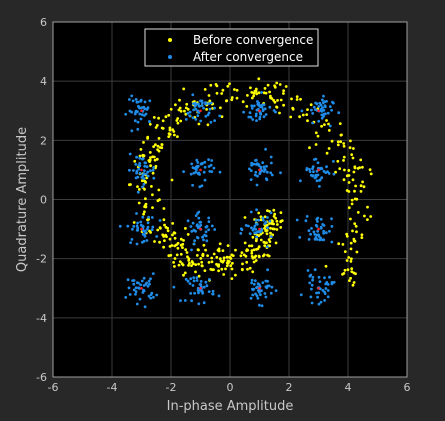  What do you see at coordinates (231, 47) in the screenshot?
I see `legend: Before convergence After convergence` at bounding box center [231, 47].